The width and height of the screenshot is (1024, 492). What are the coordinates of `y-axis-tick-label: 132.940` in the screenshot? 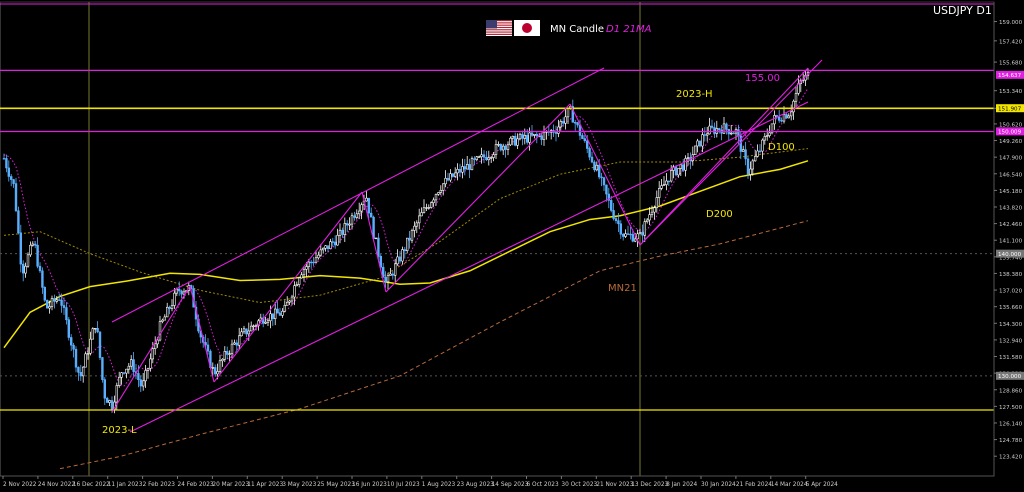 It's located at (1011, 341).